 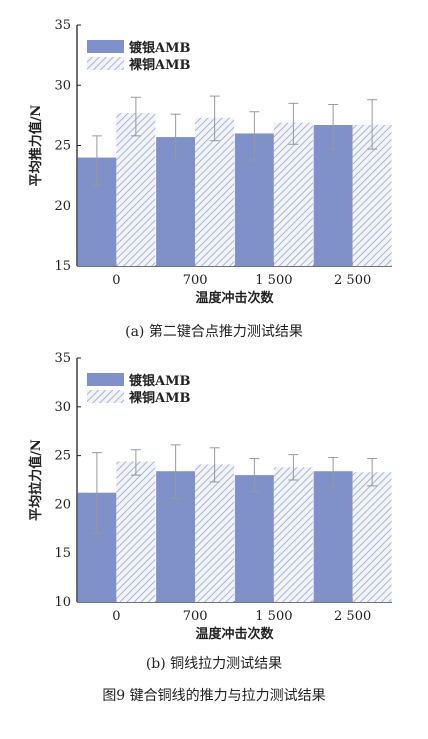 I want to click on figure-caption: 图9 键合铜线的推力与拉力测试结果, so click(x=213, y=696).